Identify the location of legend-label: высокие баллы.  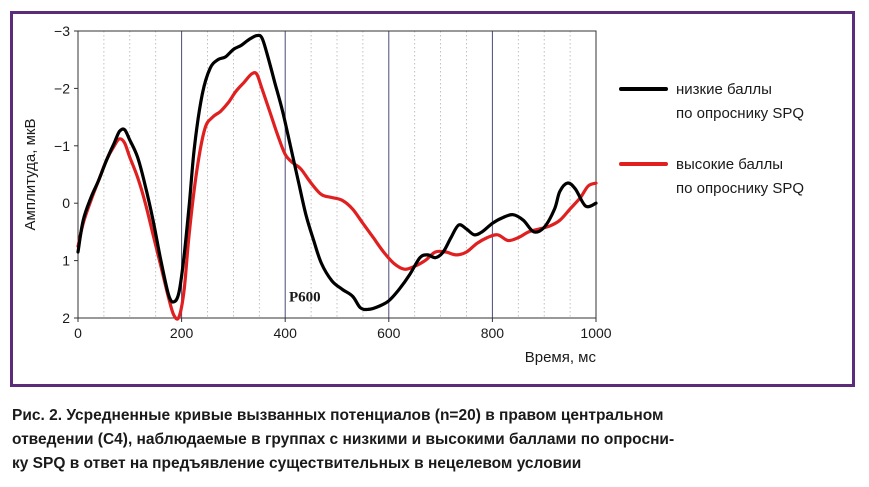
(729, 164).